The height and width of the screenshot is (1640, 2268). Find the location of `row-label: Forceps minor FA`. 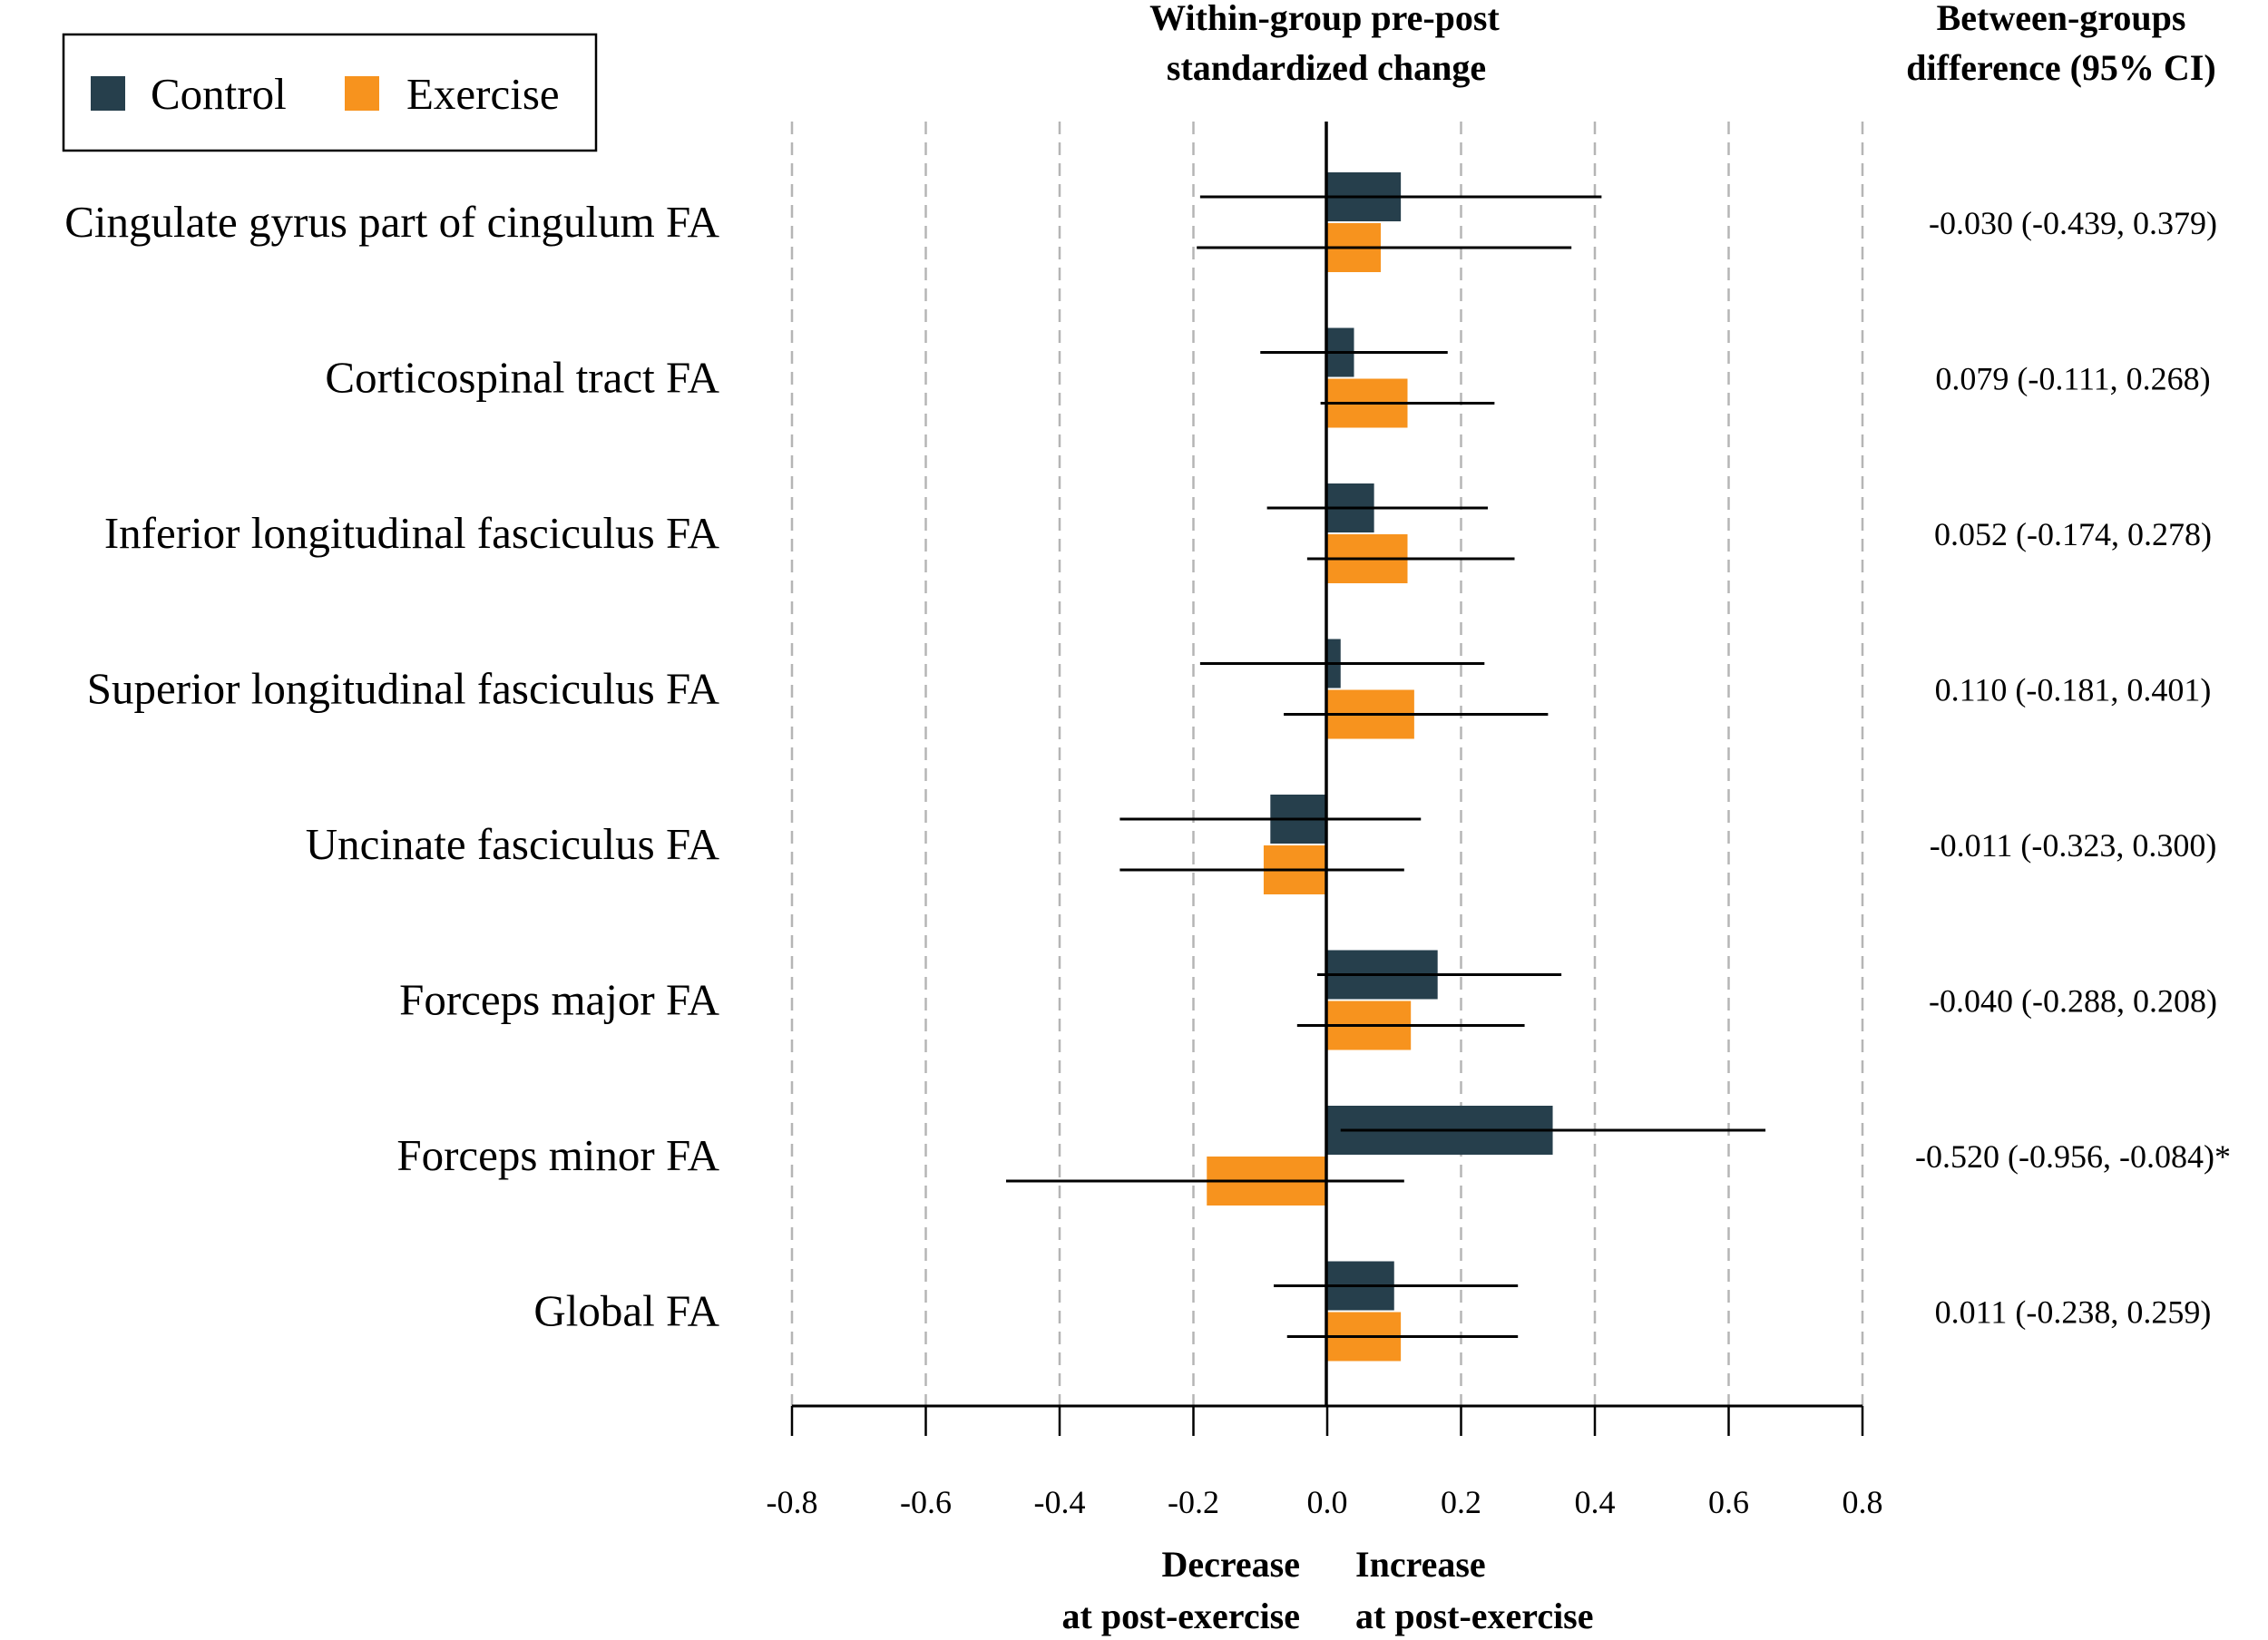

row-label: Forceps minor FA is located at coordinates (557, 1155).